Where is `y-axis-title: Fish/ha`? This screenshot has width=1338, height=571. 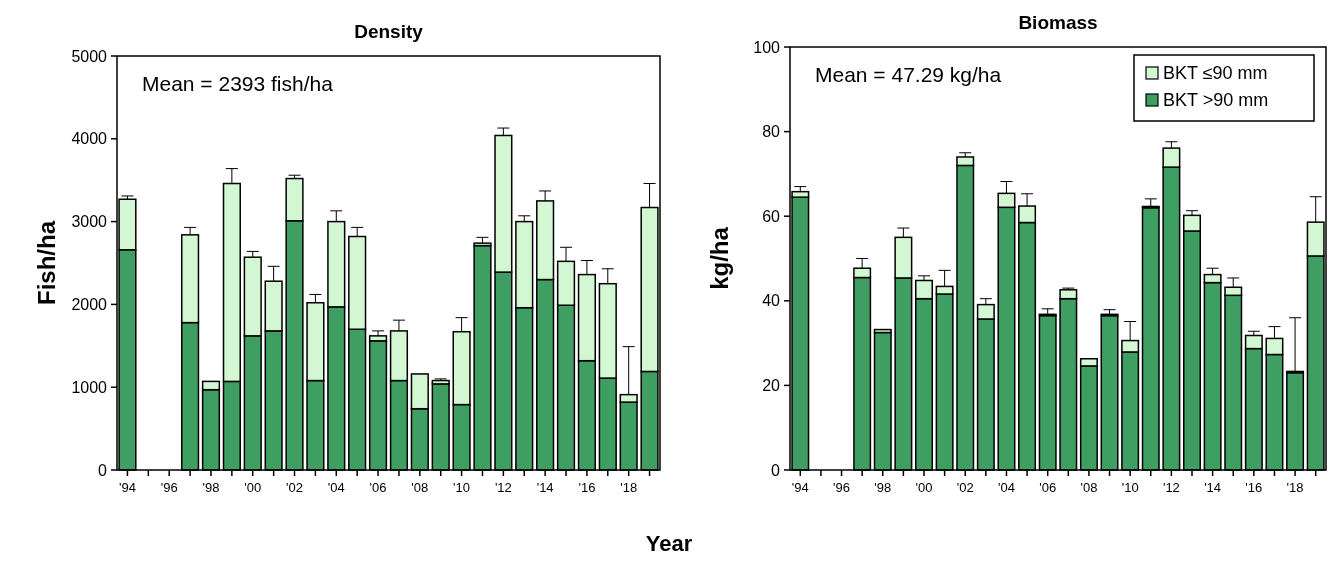
y-axis-title: Fish/ha is located at coordinates (46, 263).